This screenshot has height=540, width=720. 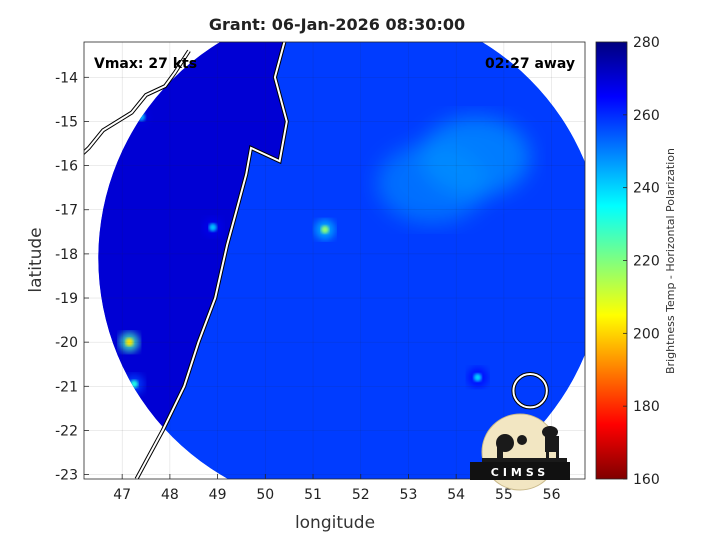 What do you see at coordinates (72, 277) in the screenshot?
I see `y-axis-ticks: -14 -15 -16 -17 -18 -19 -20 -21 -22 -23` at bounding box center [72, 277].